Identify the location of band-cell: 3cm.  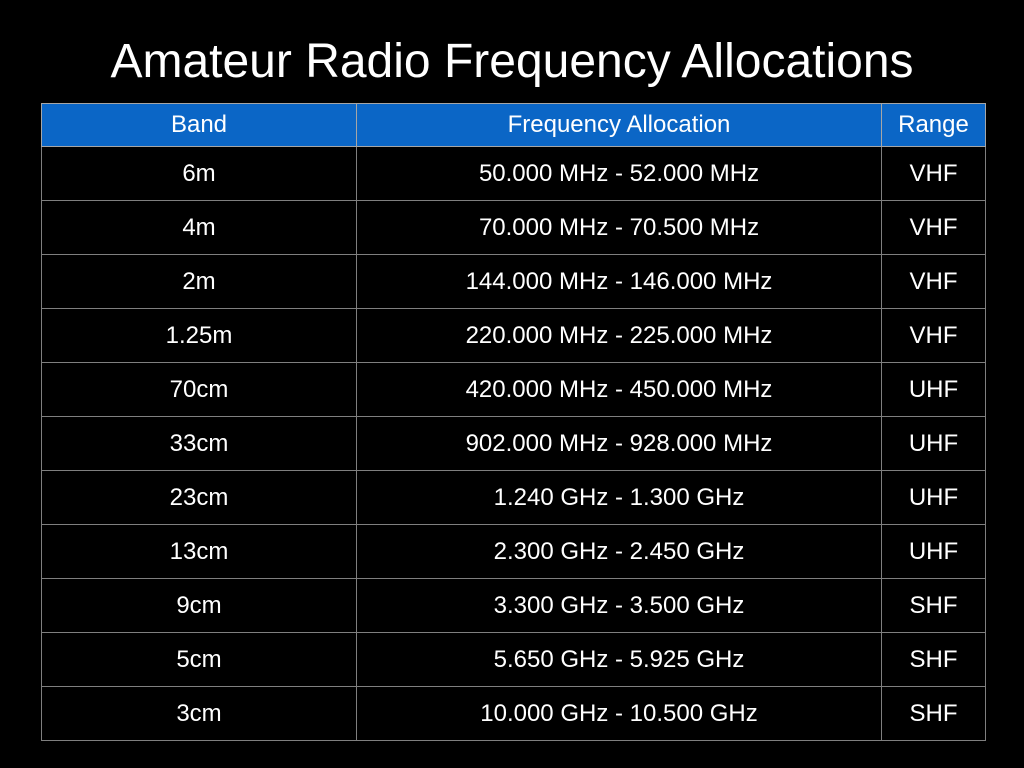
(199, 713).